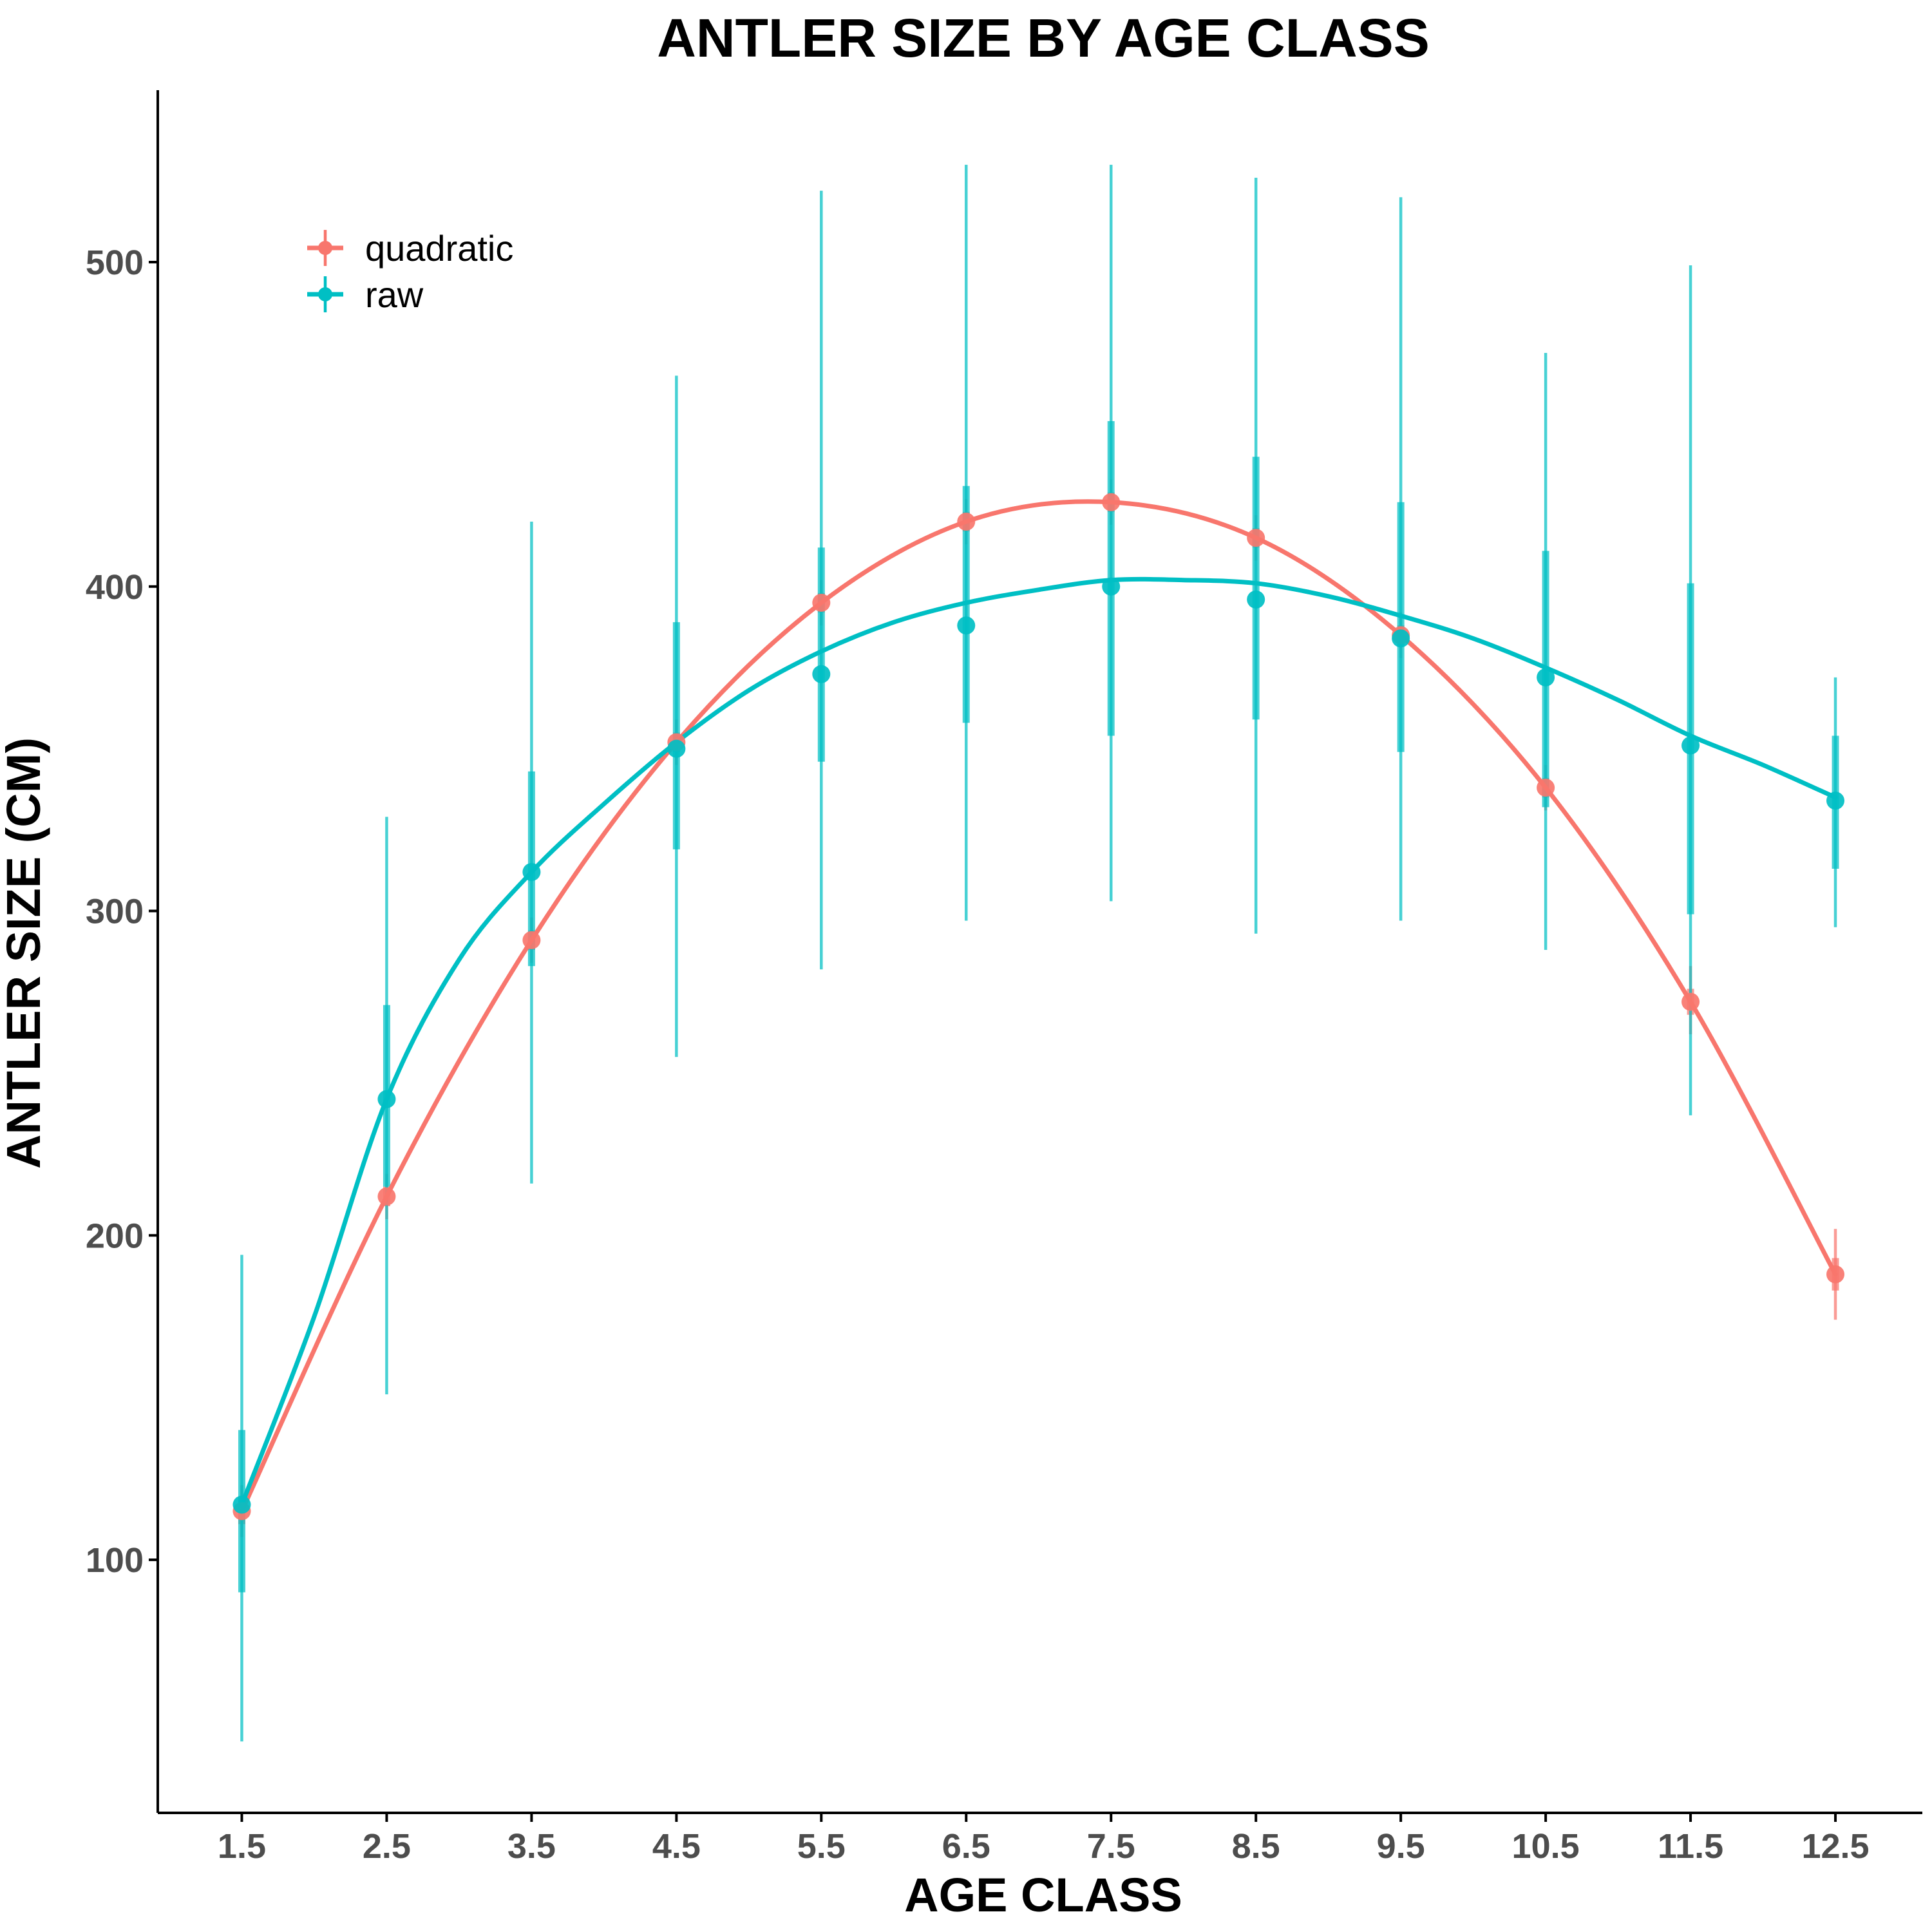 The image size is (1932, 1932). I want to click on legend-item-quadratic: quadratic, so click(410, 248).